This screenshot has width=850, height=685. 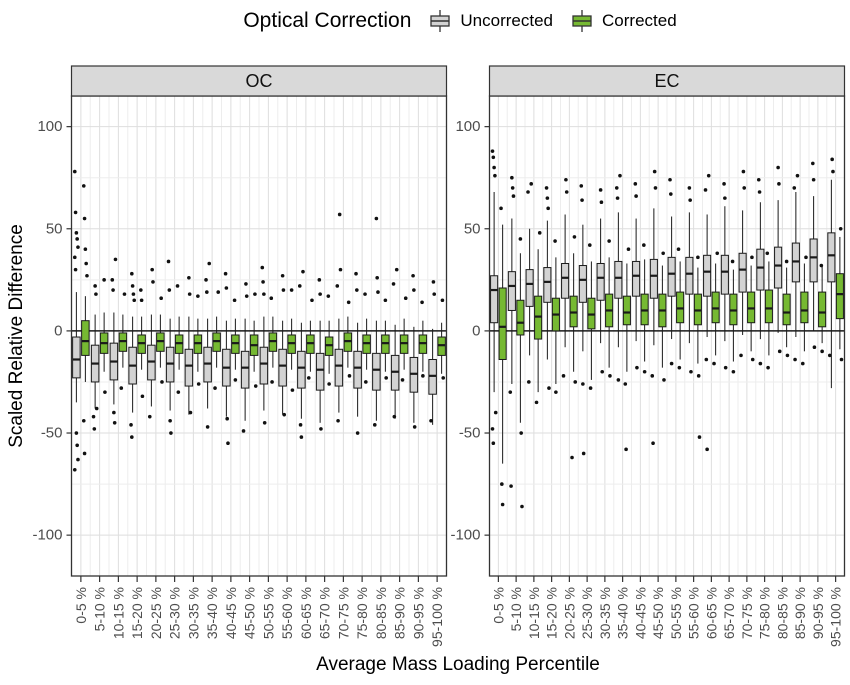 I want to click on boxplot-corrected-60-65 %, so click(x=715, y=308).